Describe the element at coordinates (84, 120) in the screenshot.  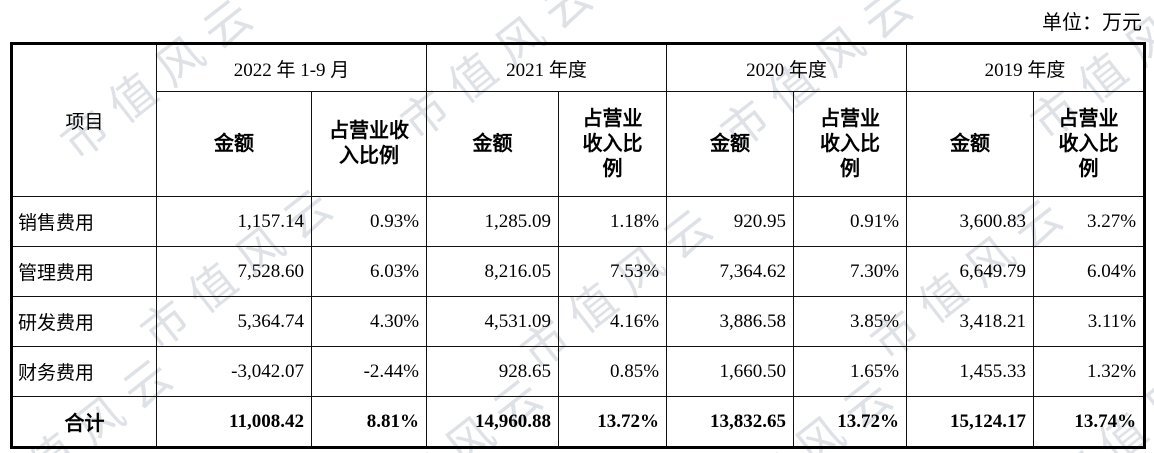
I see `item-column-header: 项目` at that location.